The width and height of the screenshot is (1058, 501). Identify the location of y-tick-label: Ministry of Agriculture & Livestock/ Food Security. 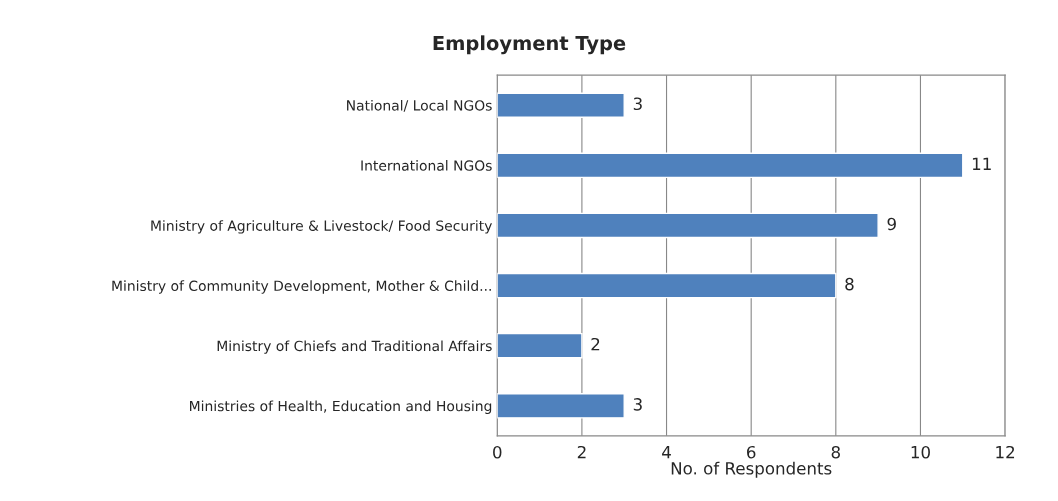
(321, 227).